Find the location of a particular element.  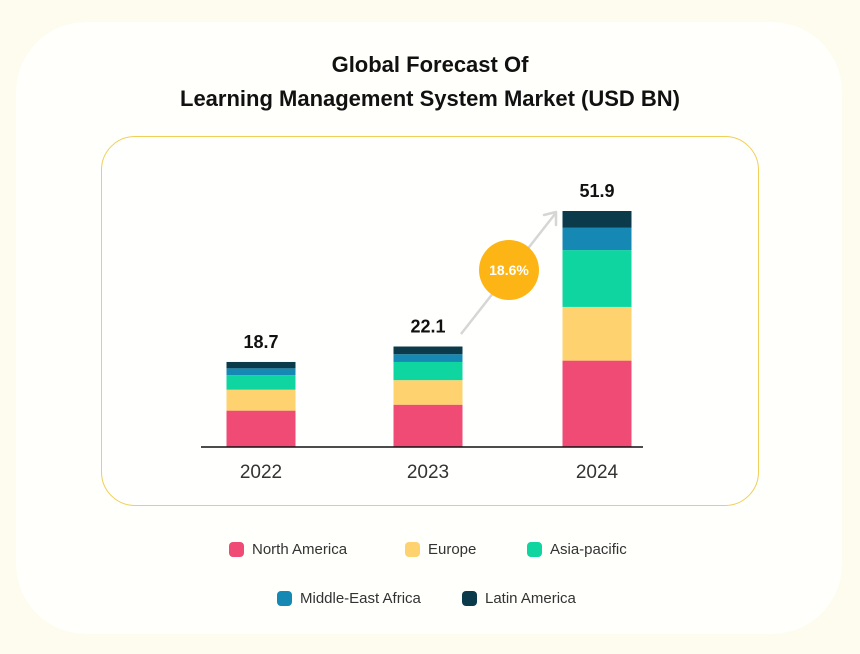

bar-segment-asia-pacific-2024 is located at coordinates (597, 278).